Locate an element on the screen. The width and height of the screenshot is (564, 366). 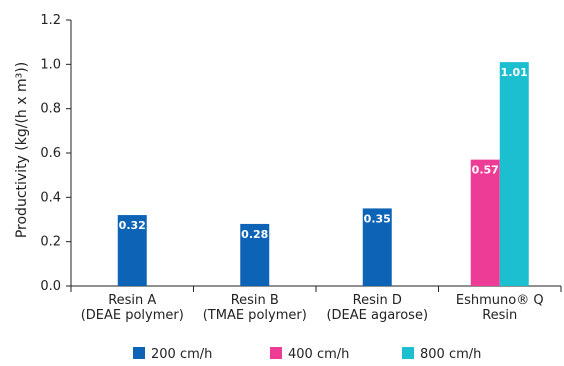
x-category-label: Resin D is located at coordinates (377, 300).